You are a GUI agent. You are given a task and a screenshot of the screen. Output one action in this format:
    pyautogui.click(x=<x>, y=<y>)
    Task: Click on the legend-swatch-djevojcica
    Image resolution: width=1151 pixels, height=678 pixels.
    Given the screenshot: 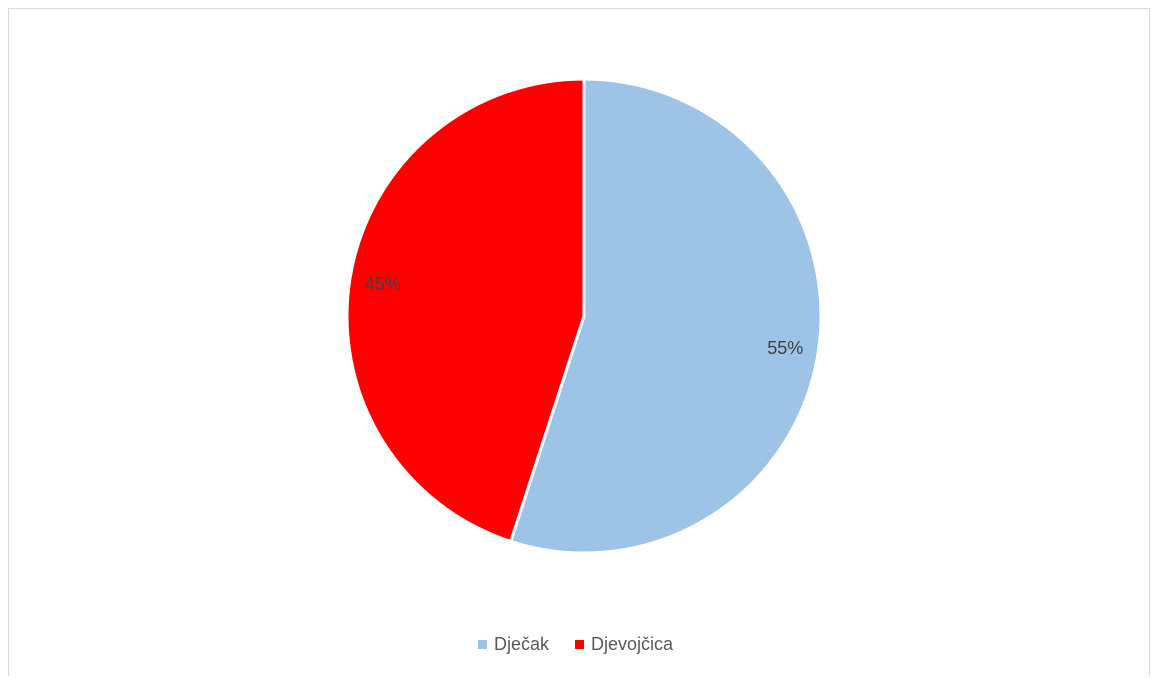 What is the action you would take?
    pyautogui.click(x=579, y=644)
    